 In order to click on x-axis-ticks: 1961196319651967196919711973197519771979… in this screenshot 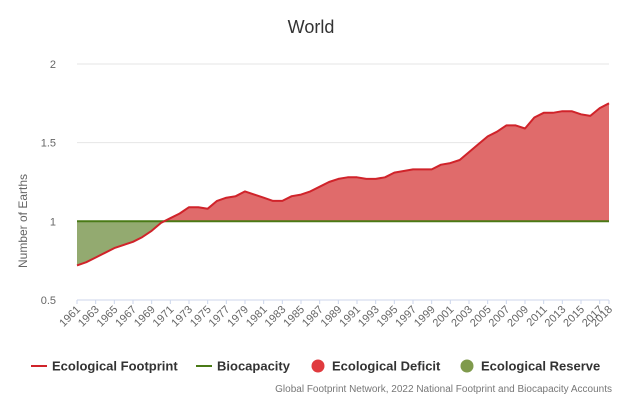, I will do `click(336, 314)`.